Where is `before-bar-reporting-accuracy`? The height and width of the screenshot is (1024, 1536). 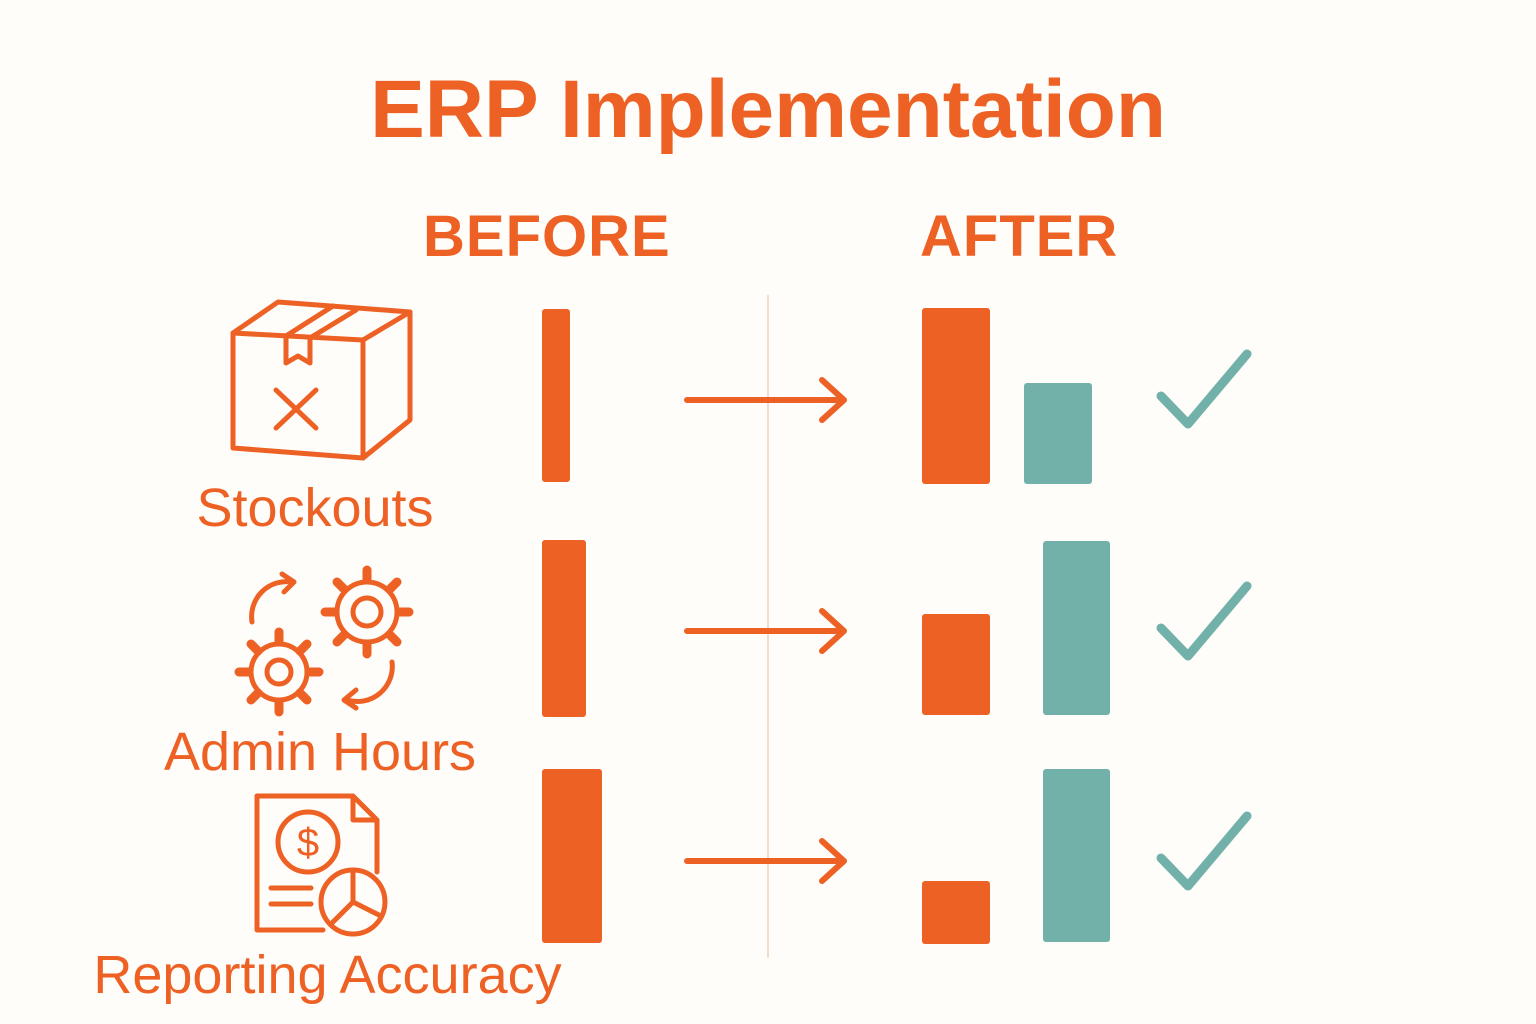
before-bar-reporting-accuracy is located at coordinates (572, 856).